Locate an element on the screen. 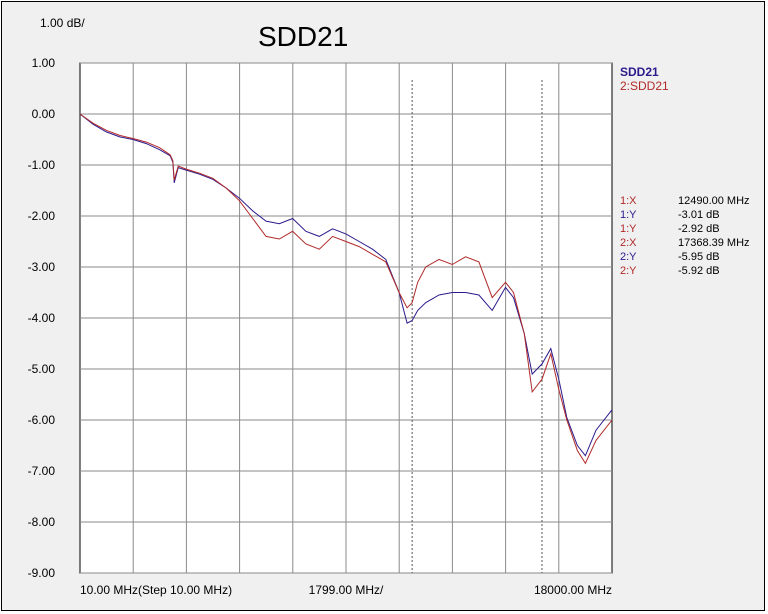  readout-value: 12490.00 MHz is located at coordinates (714, 201).